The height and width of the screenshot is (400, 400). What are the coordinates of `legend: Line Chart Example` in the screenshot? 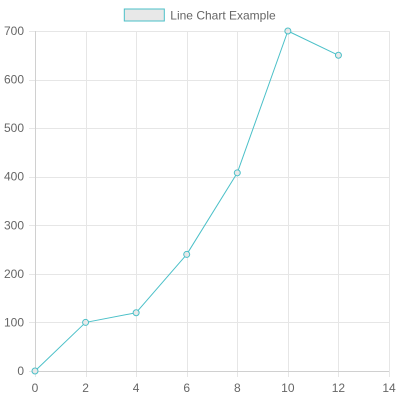 It's located at (199, 15).